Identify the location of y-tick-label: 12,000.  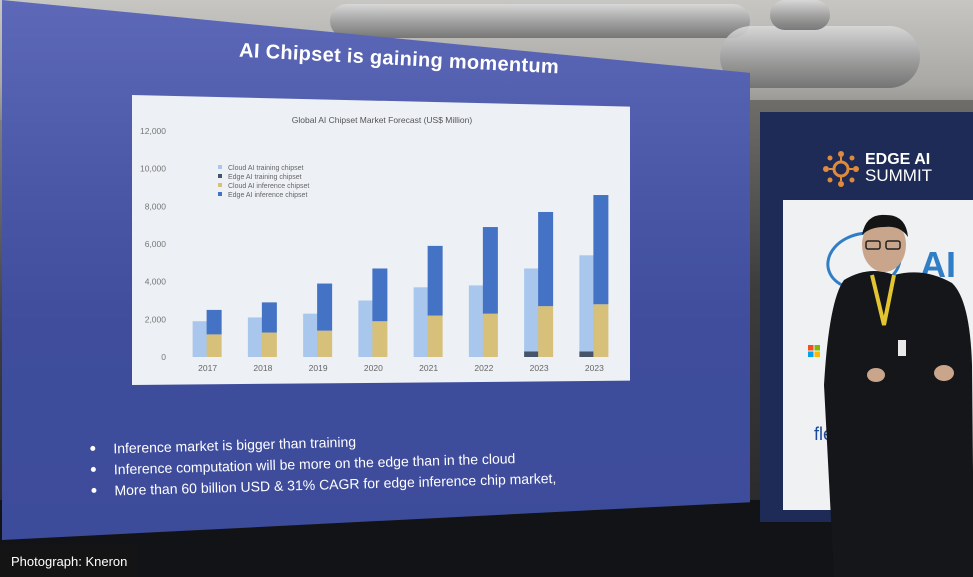
(153, 131).